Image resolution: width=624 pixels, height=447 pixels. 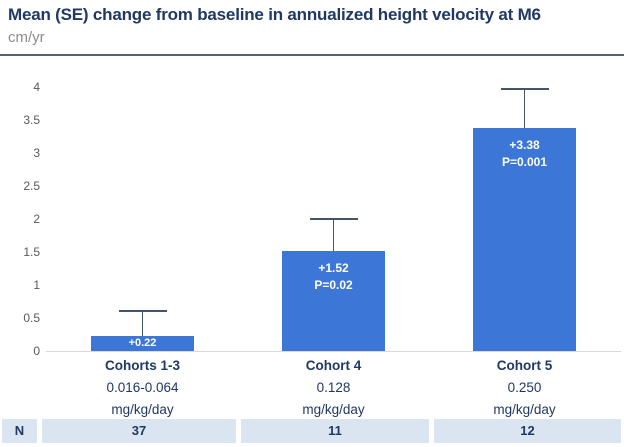 I want to click on n-row-value-cell: 11, so click(x=335, y=431).